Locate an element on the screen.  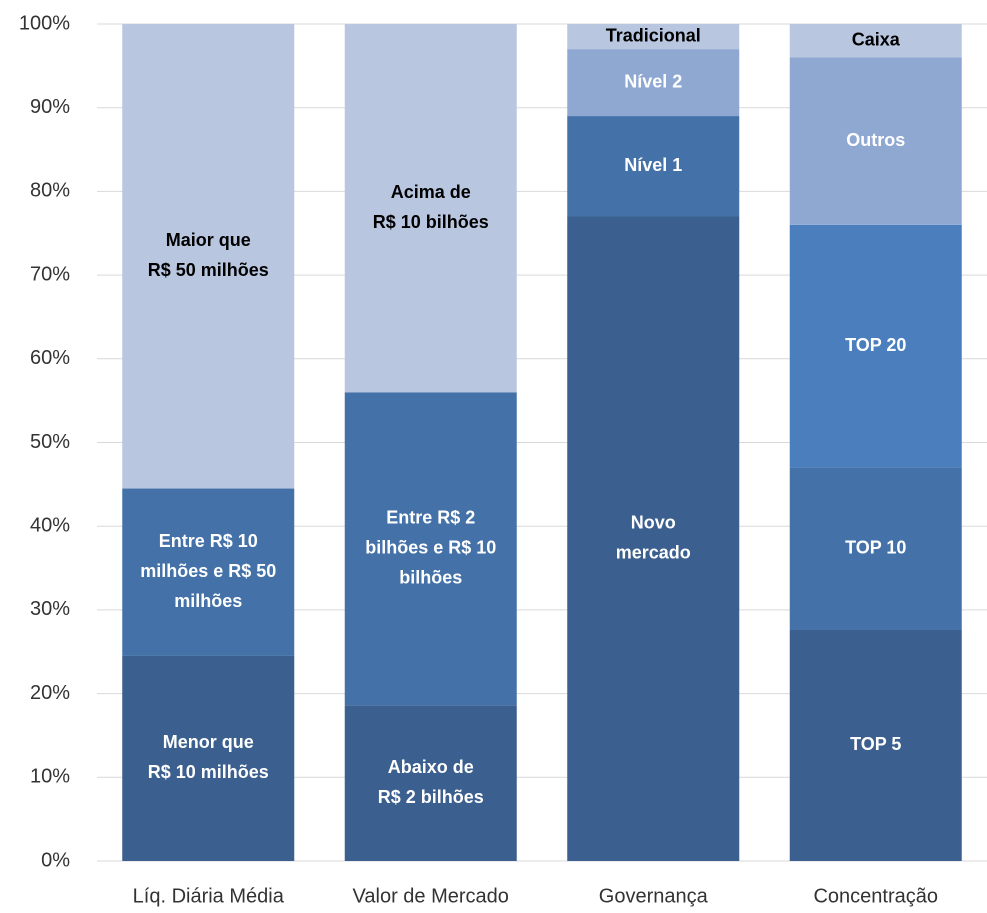
x-tick-label: Concentração is located at coordinates (875, 896).